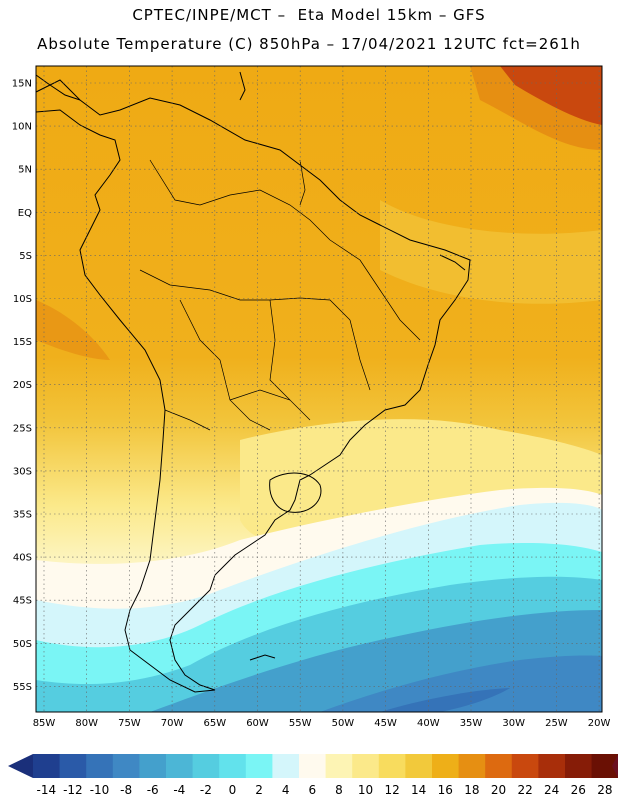 The image size is (618, 800). Describe the element at coordinates (615, 766) in the screenshot. I see `colorbar-arrow-high` at that location.